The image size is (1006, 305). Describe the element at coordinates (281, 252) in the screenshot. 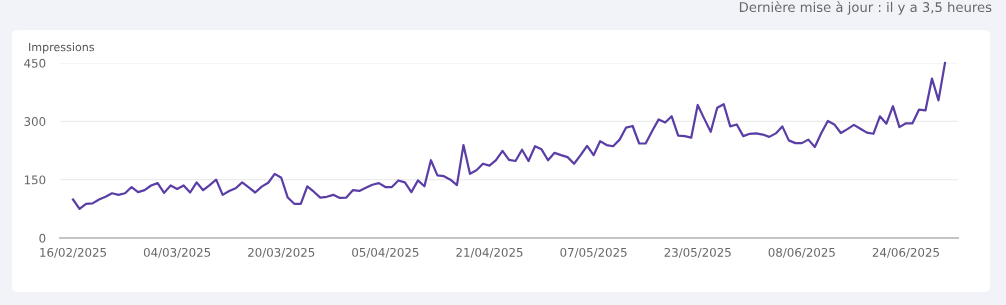

I see `x-tick-label: 20/03/2025` at that location.